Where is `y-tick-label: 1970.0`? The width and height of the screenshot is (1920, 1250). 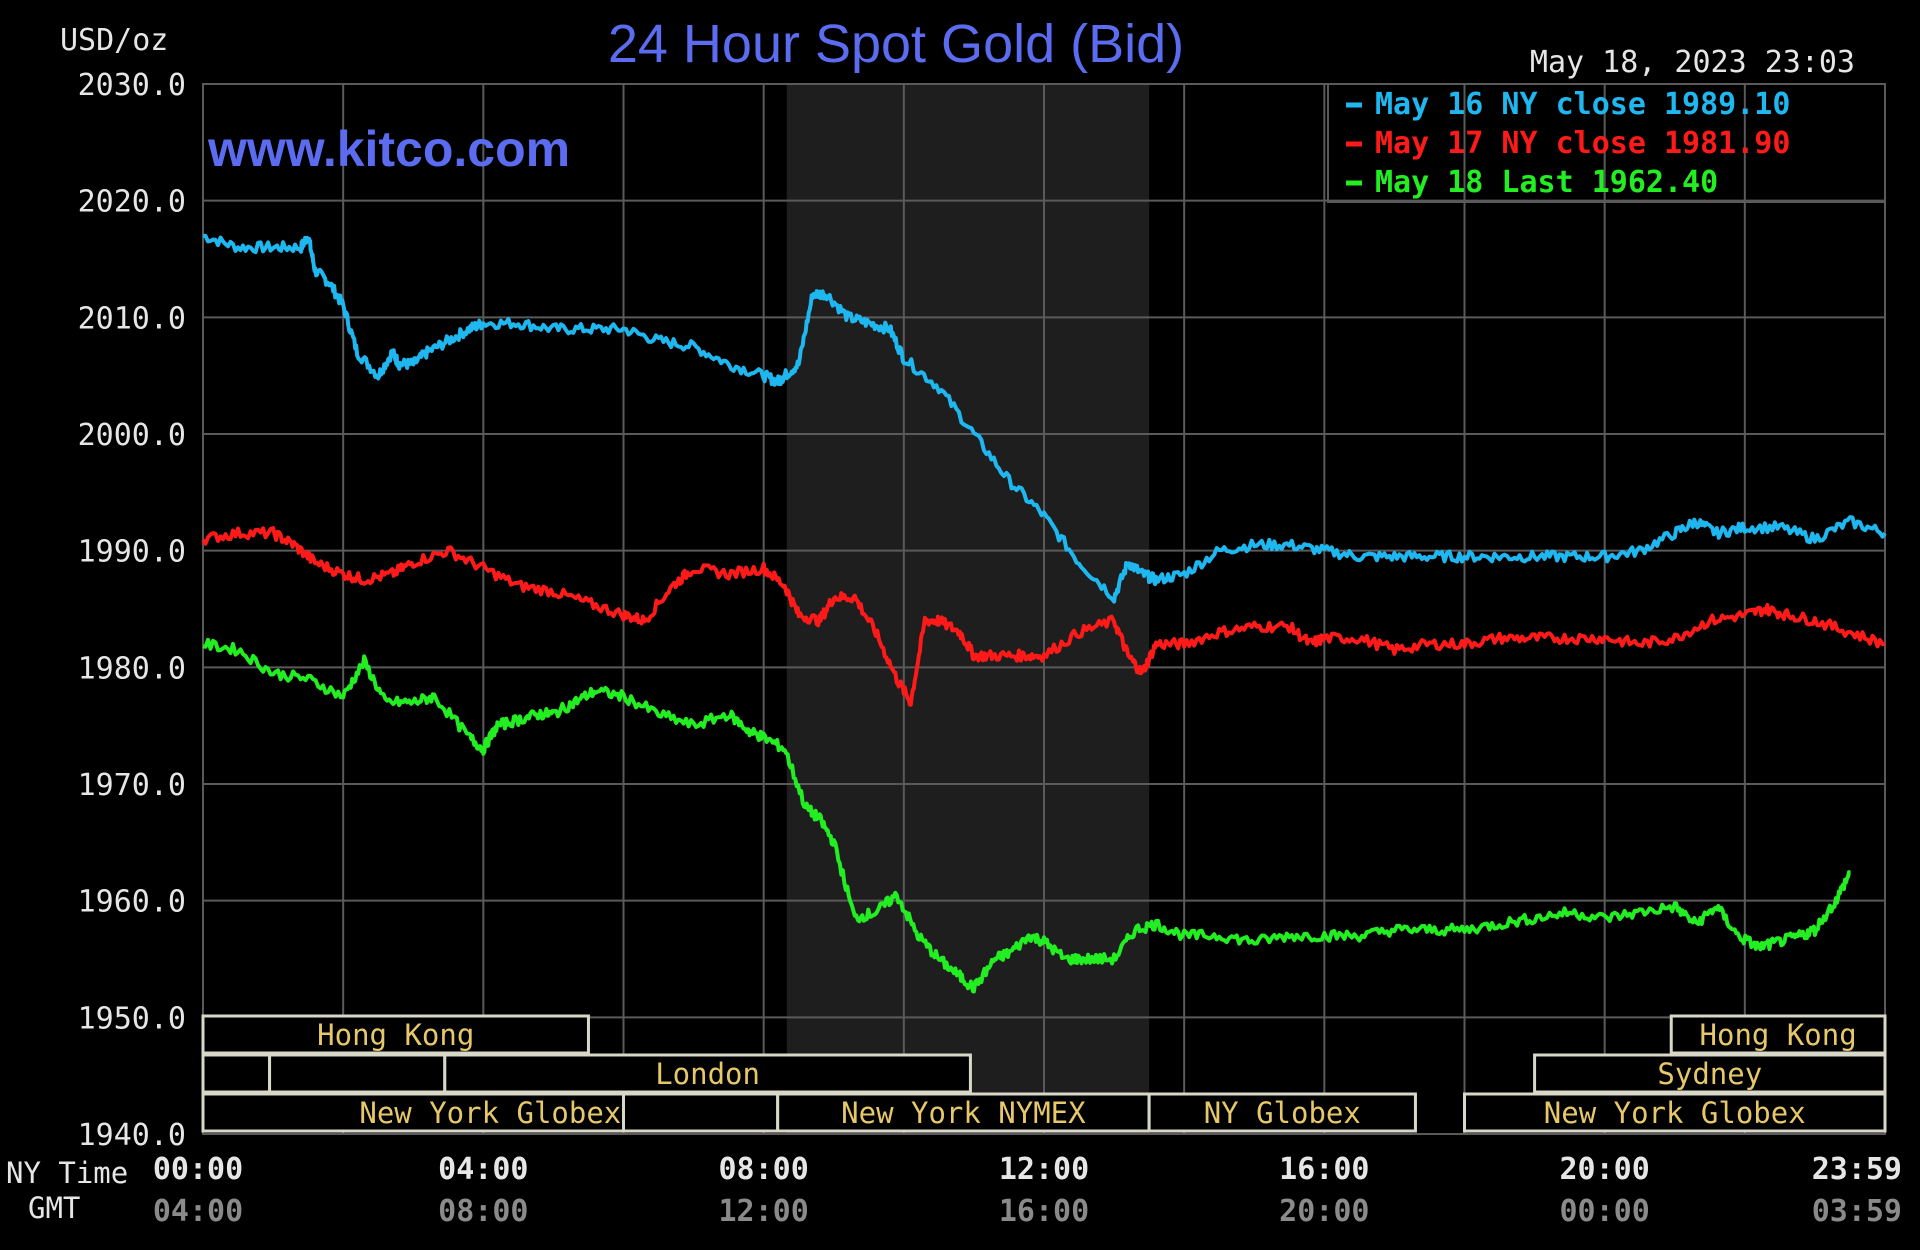
y-tick-label: 1970.0 is located at coordinates (132, 785).